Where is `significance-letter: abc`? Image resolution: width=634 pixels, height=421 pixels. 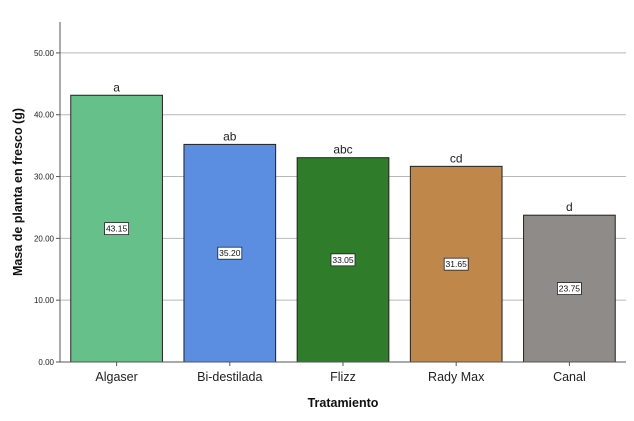 significance-letter: abc is located at coordinates (342, 150).